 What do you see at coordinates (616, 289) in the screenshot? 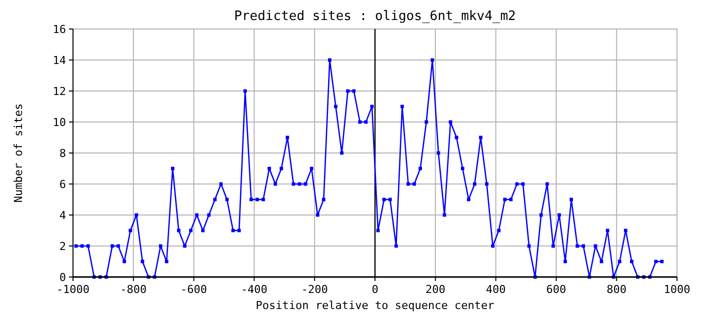
I see `x-tick-label: 800` at bounding box center [616, 289].